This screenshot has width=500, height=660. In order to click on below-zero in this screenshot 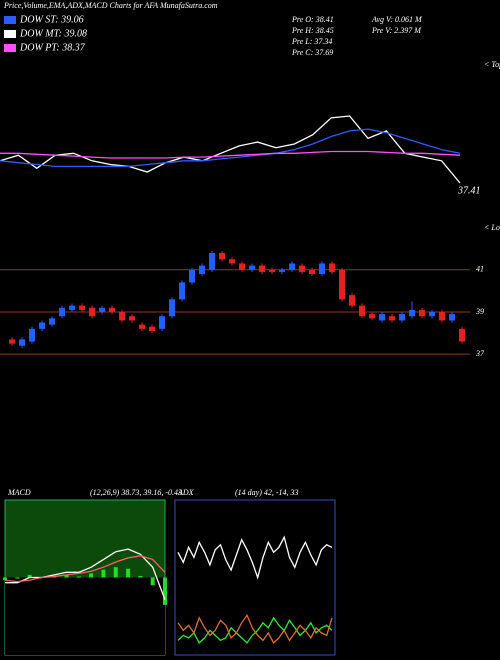, I will do `click(85, 616)`.